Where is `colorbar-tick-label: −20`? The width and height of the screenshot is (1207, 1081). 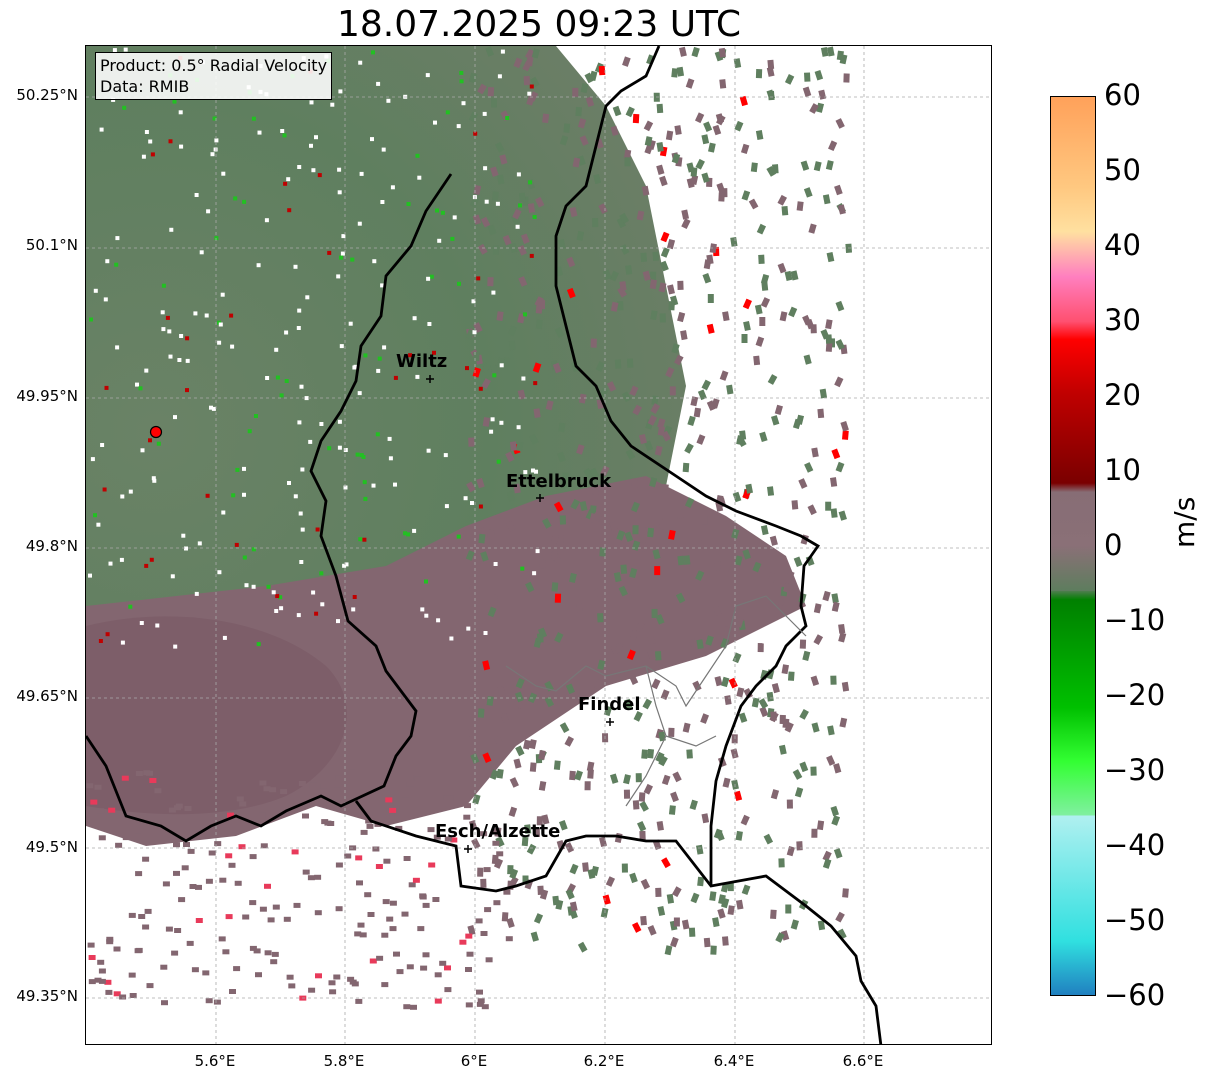
colorbar-tick-label: −20 is located at coordinates (1135, 695).